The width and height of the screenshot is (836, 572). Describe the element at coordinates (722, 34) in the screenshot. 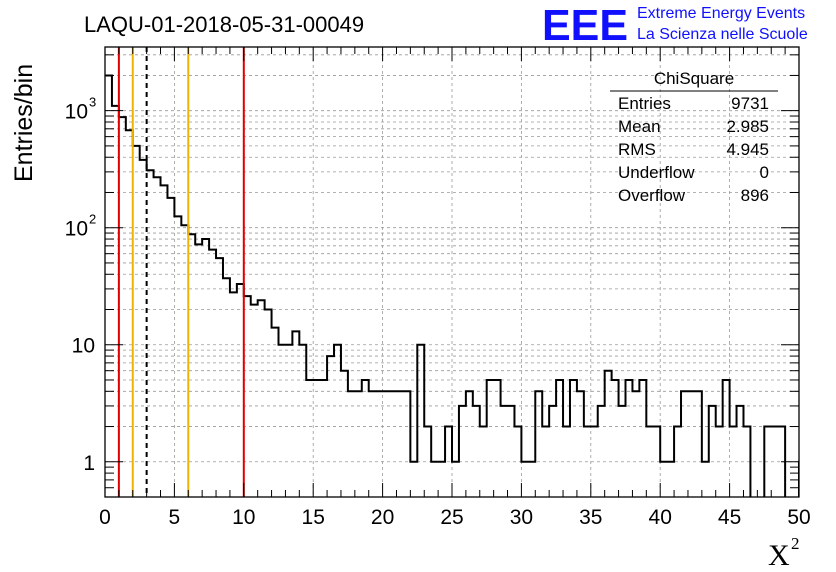

I see `logo-line-2: La Scienza nelle Scuole` at that location.